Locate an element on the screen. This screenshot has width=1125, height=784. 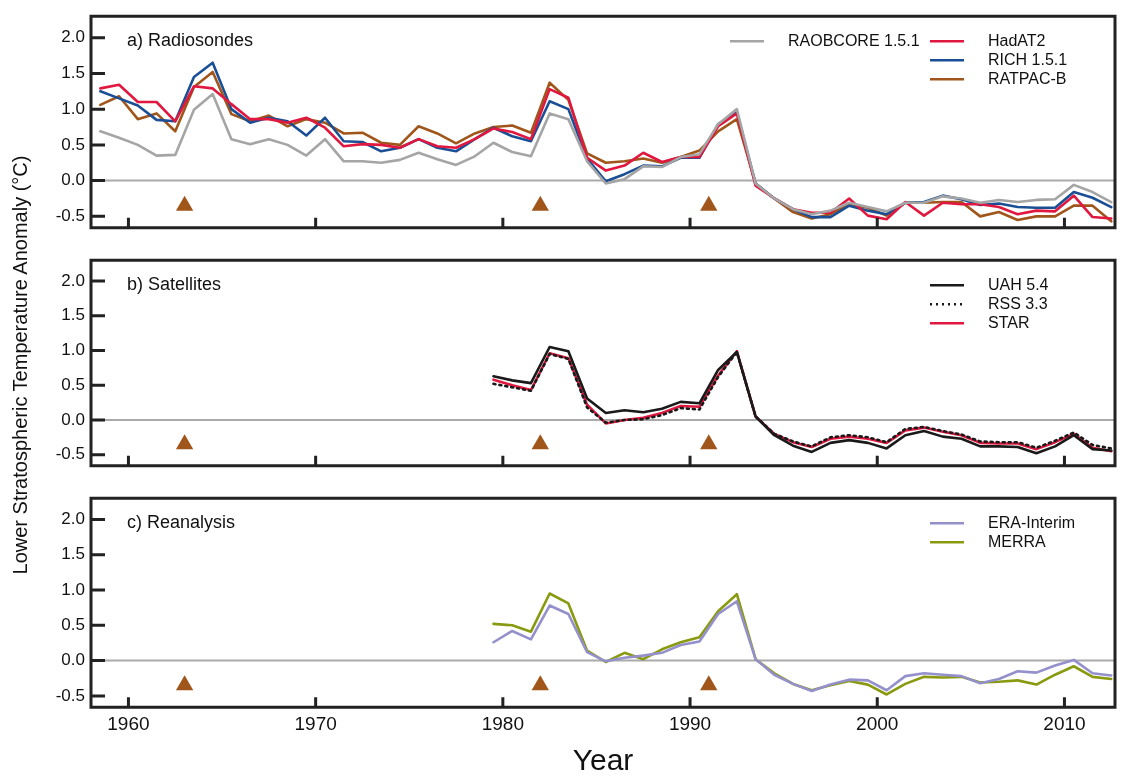
legend-label: ERA-Interim is located at coordinates (1032, 522).